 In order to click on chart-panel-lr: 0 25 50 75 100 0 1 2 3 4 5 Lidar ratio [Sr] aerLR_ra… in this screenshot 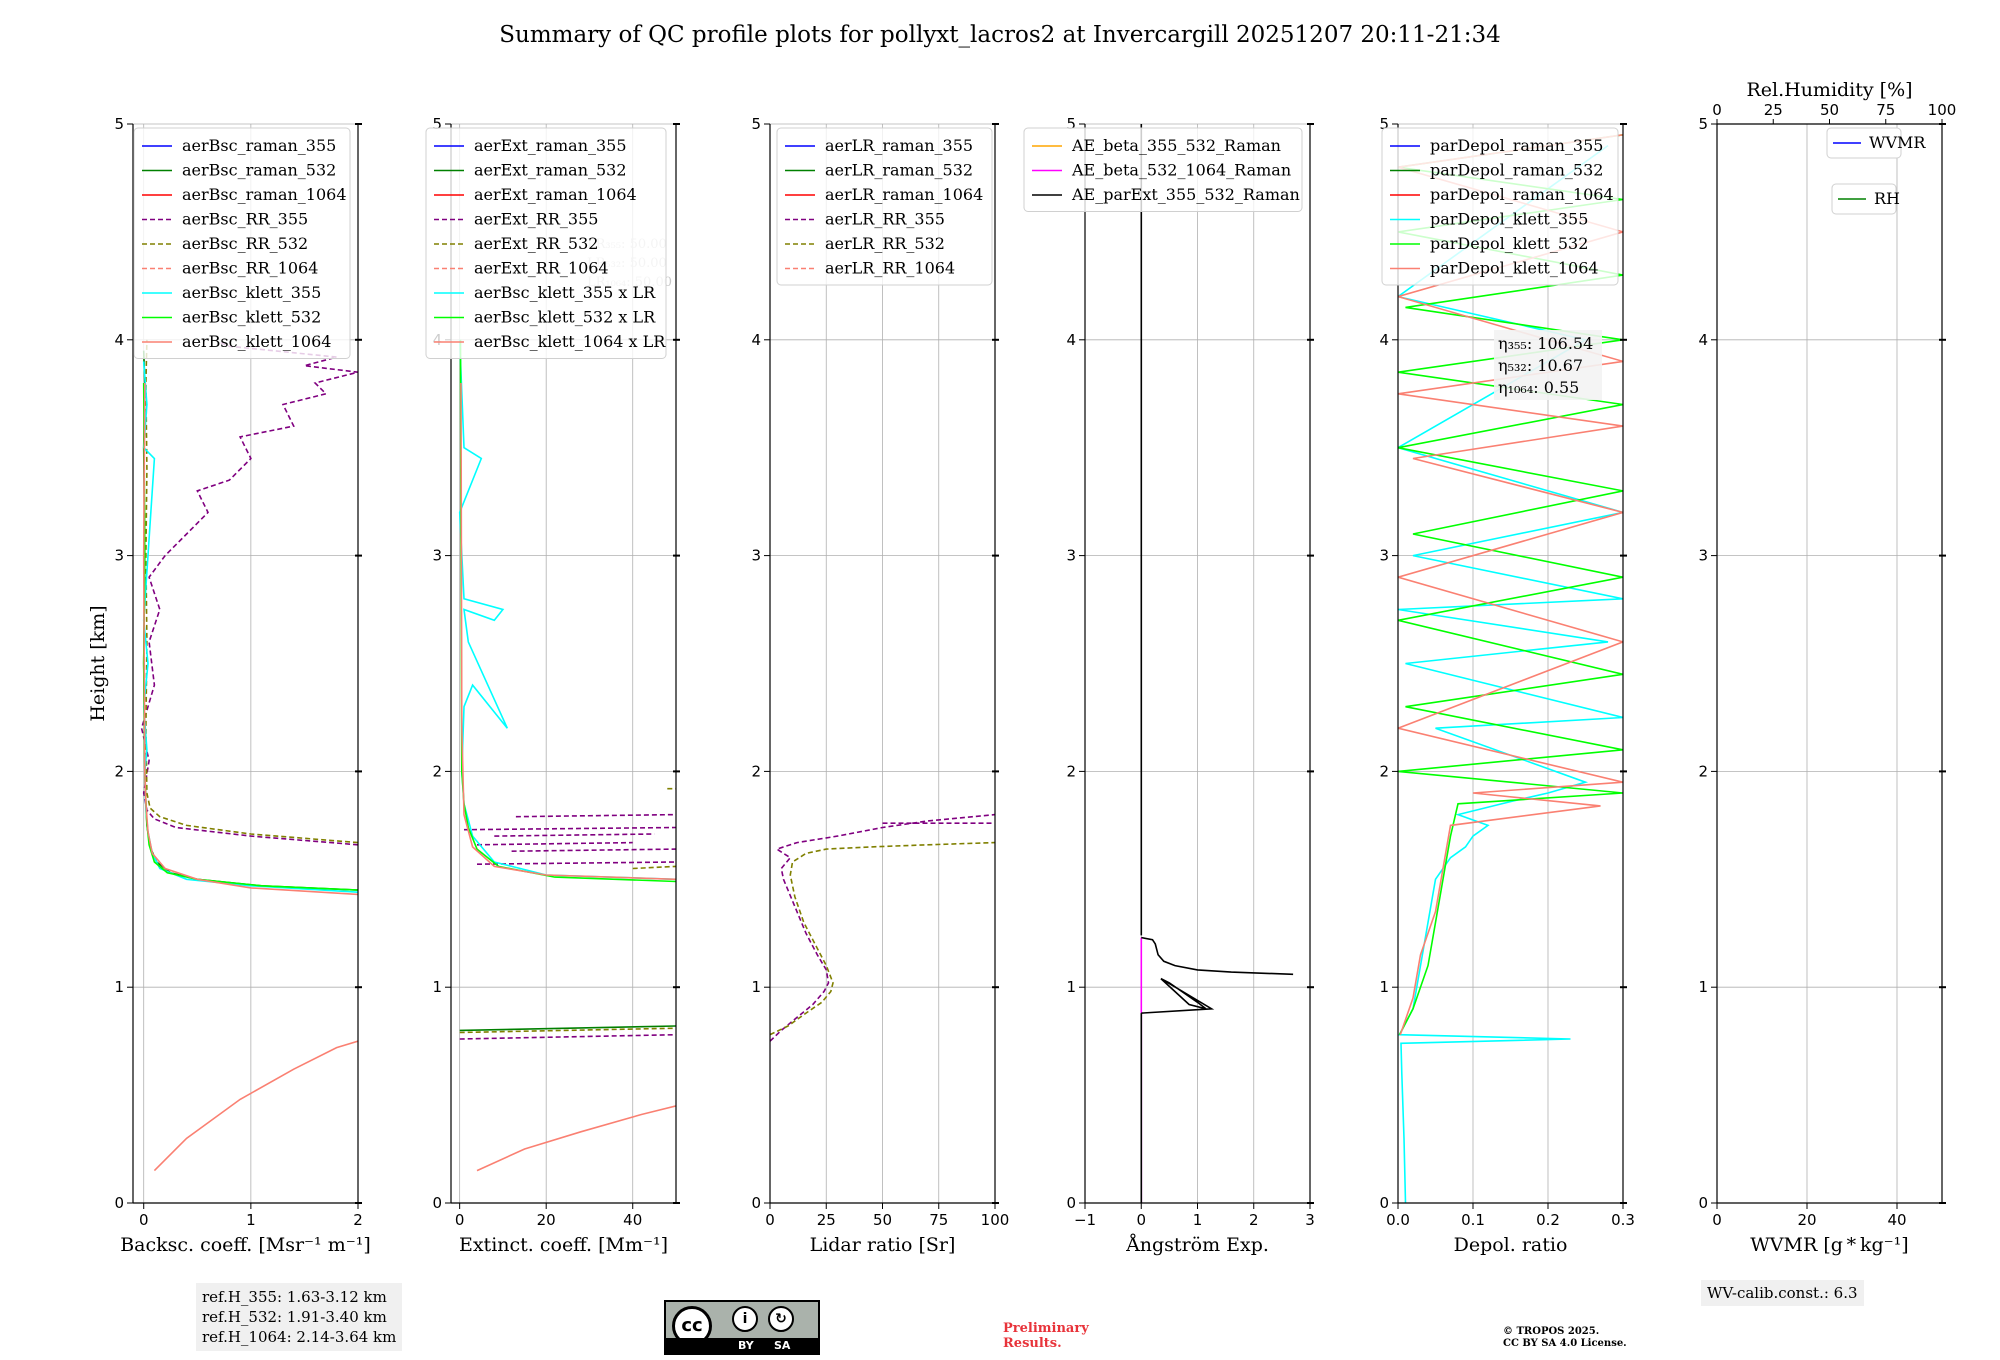, I will do `click(880, 685)`.